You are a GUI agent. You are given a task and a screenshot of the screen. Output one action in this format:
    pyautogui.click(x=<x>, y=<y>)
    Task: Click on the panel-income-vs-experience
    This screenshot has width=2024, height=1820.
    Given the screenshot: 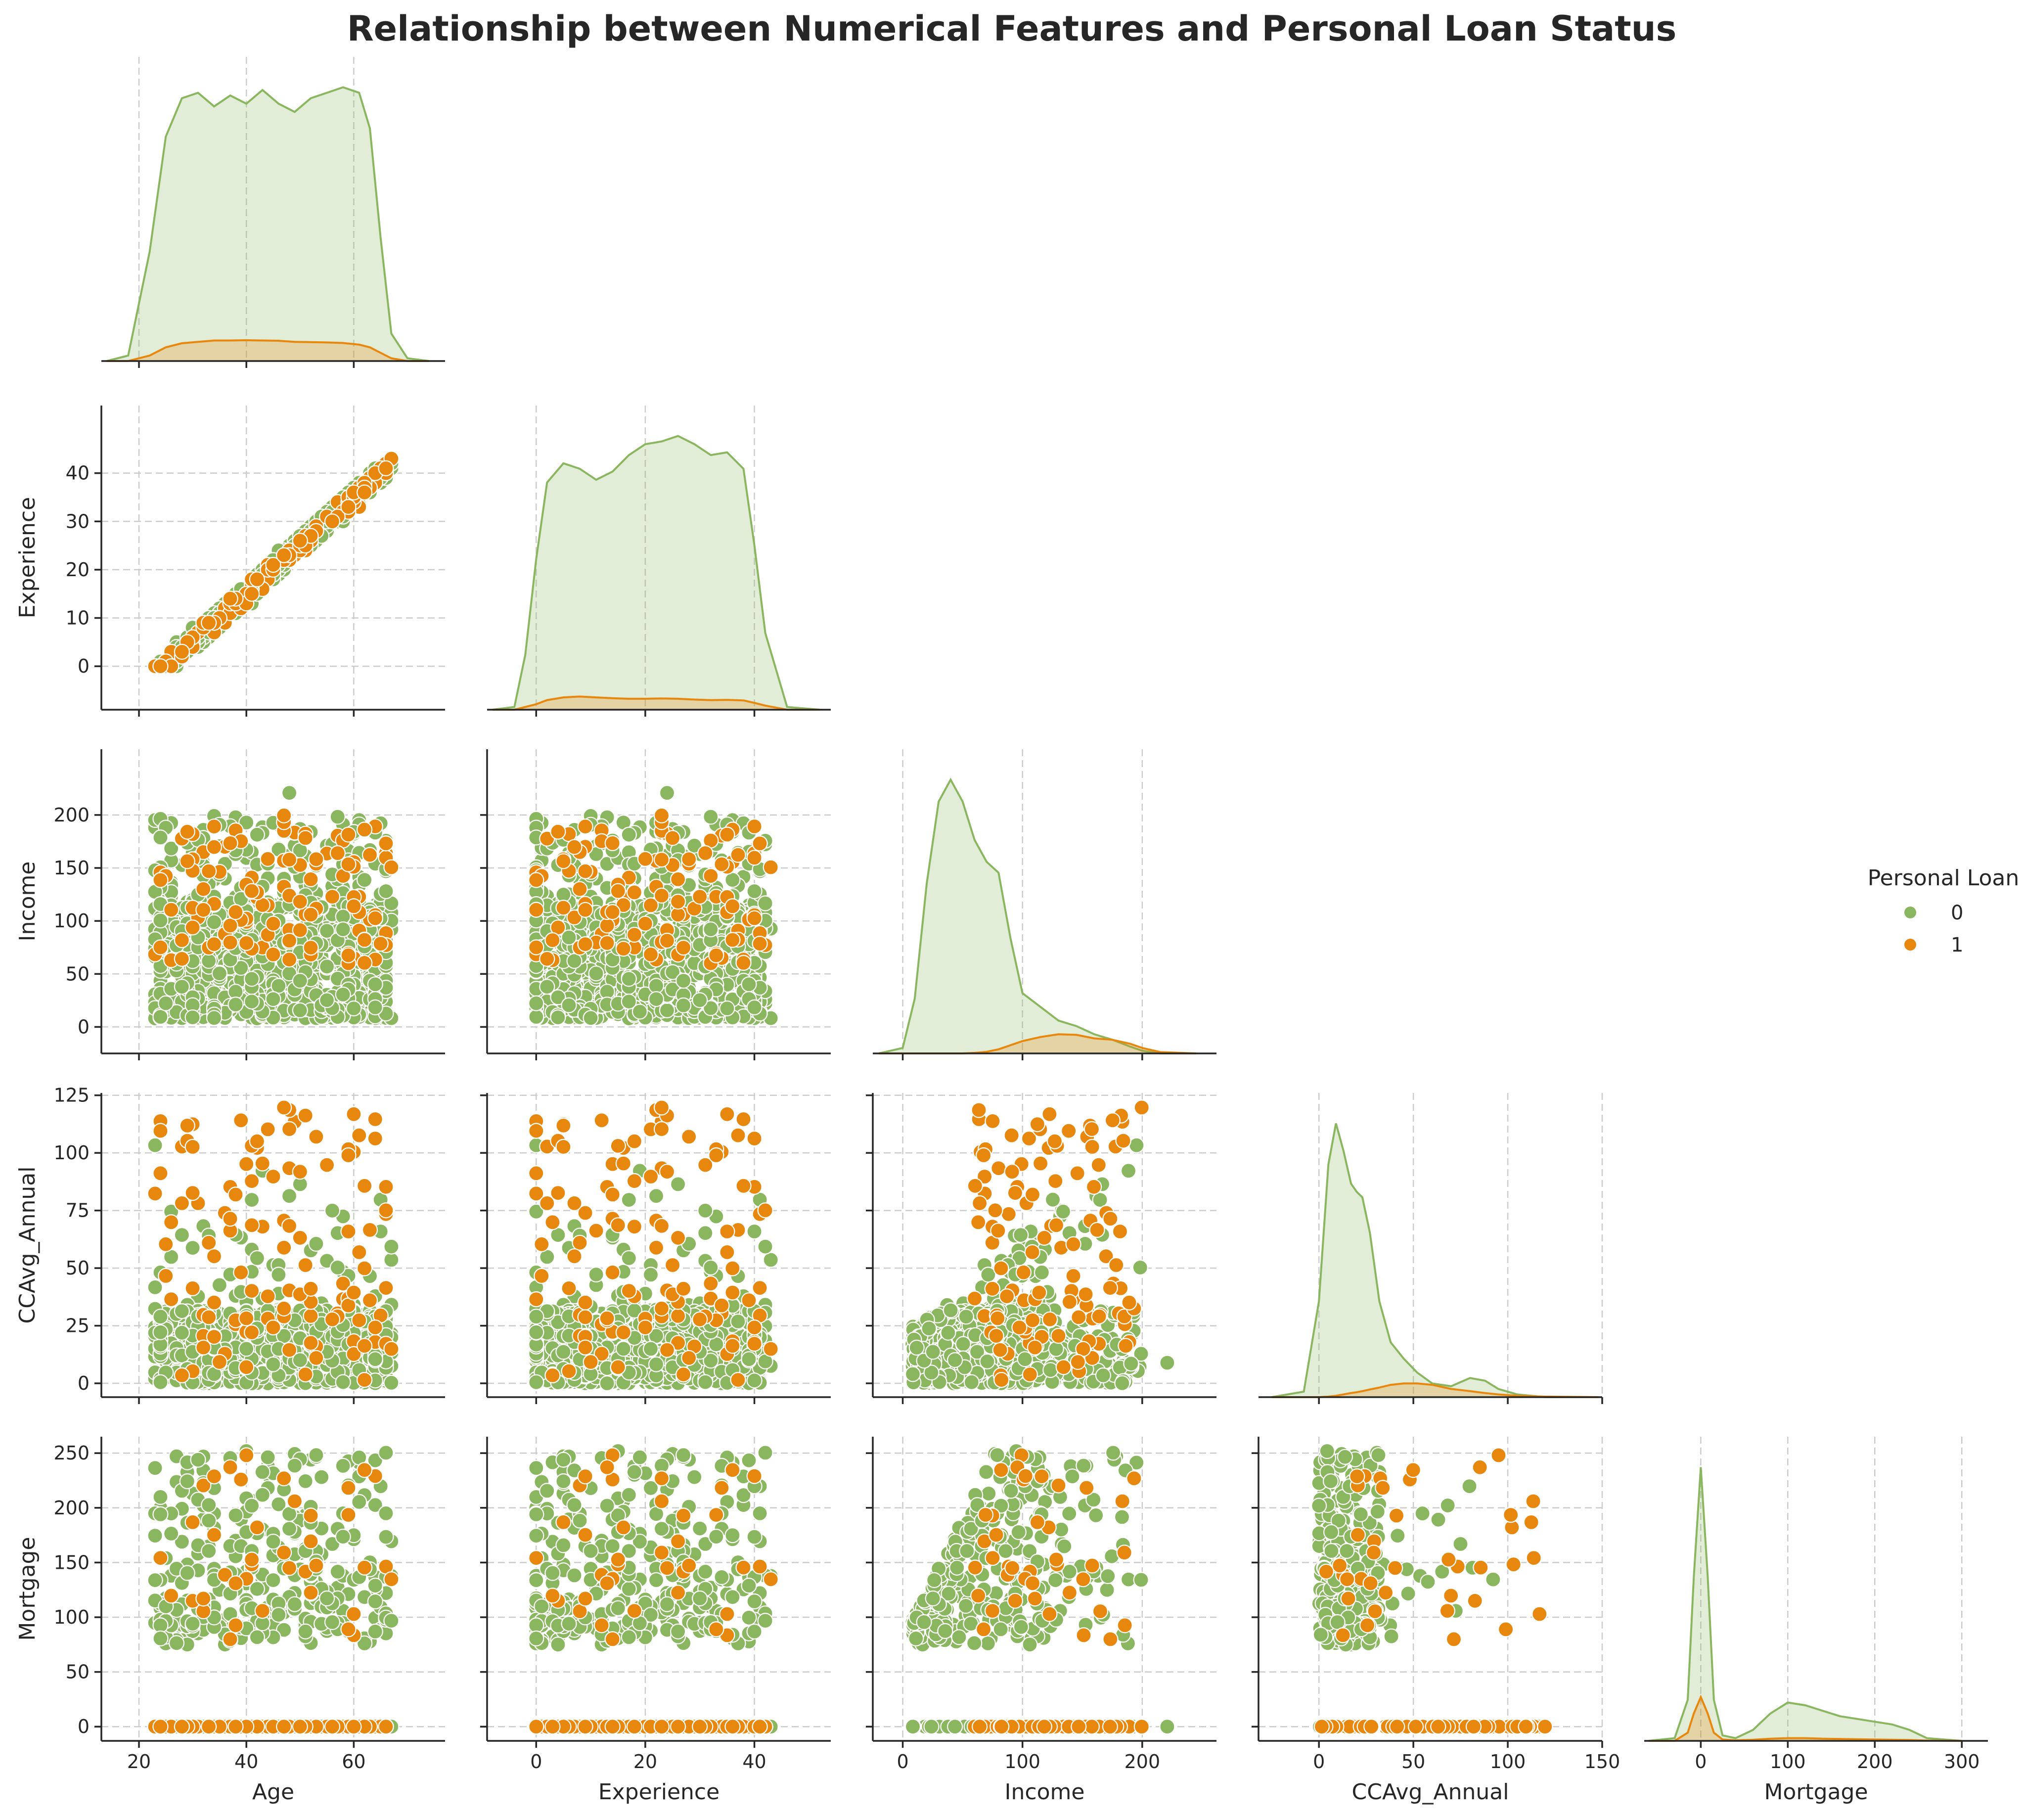 What is the action you would take?
    pyautogui.click(x=656, y=904)
    